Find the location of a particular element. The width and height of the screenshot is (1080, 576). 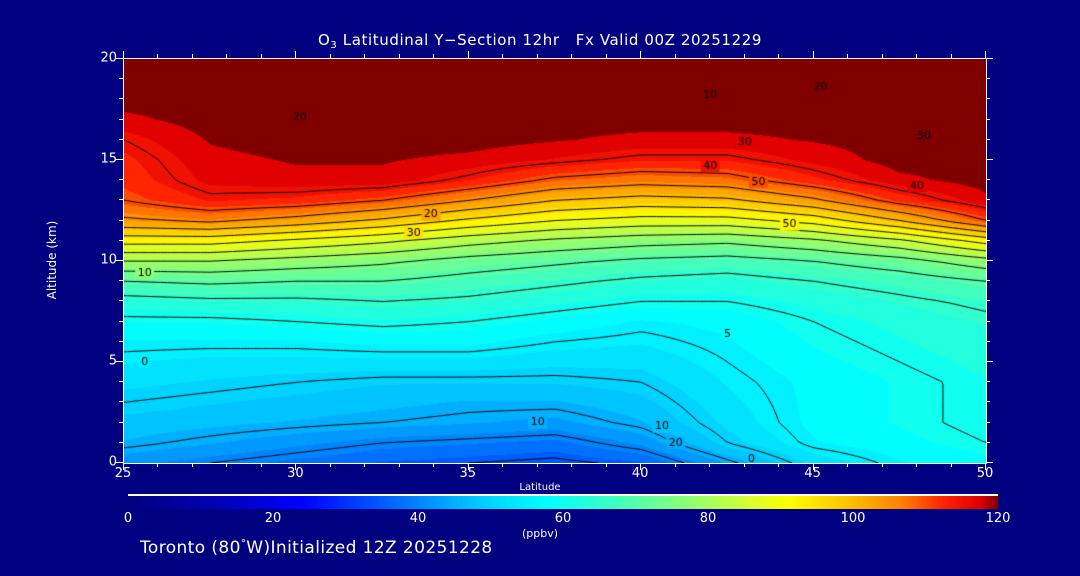

y-tick-label: 5 is located at coordinates (112, 361).